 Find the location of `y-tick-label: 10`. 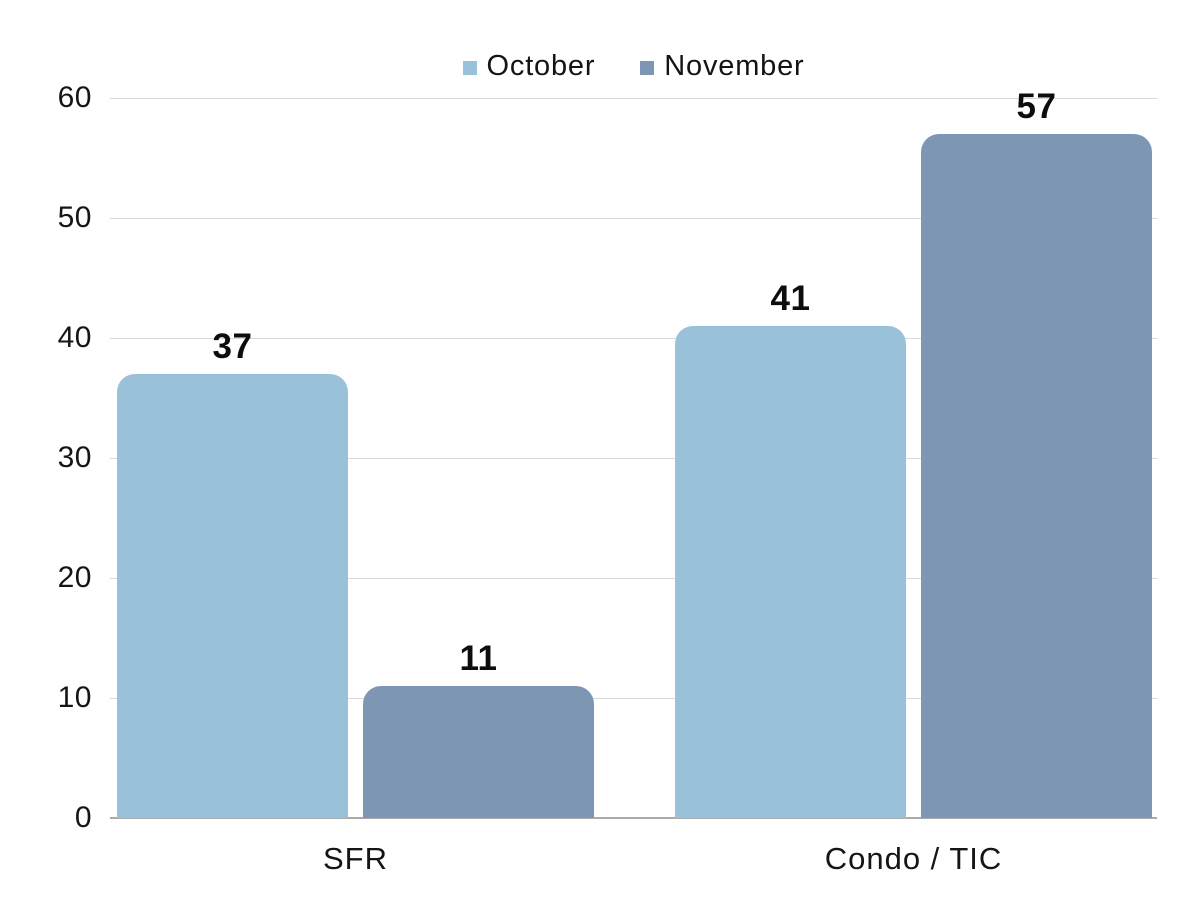

y-tick-label: 10 is located at coordinates (74, 697).